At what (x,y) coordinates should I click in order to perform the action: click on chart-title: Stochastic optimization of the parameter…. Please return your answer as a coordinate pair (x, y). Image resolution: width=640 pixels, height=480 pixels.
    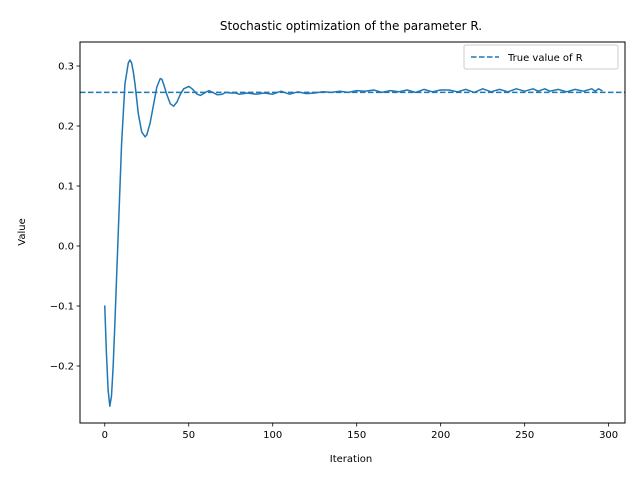
    Looking at the image, I should click on (351, 26).